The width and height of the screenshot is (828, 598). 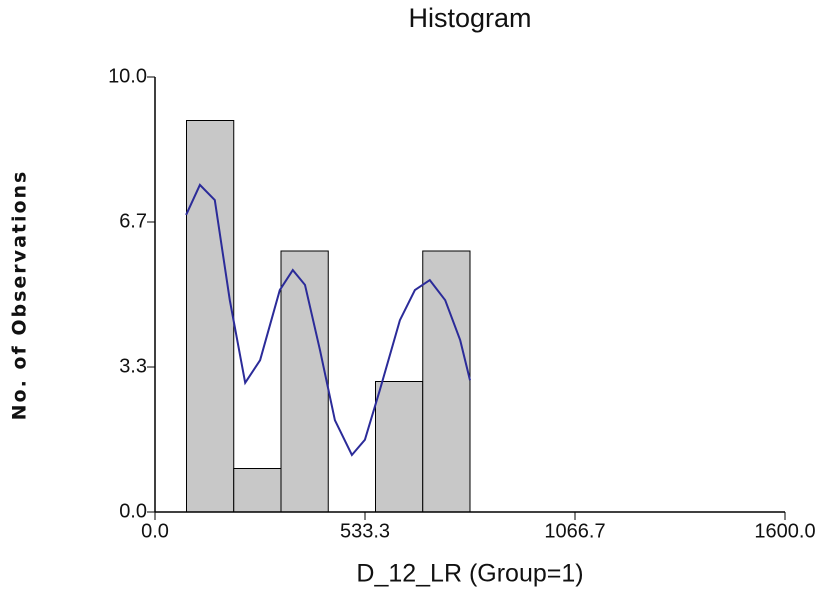 I want to click on y-tick-label: 6.7, so click(x=133, y=221).